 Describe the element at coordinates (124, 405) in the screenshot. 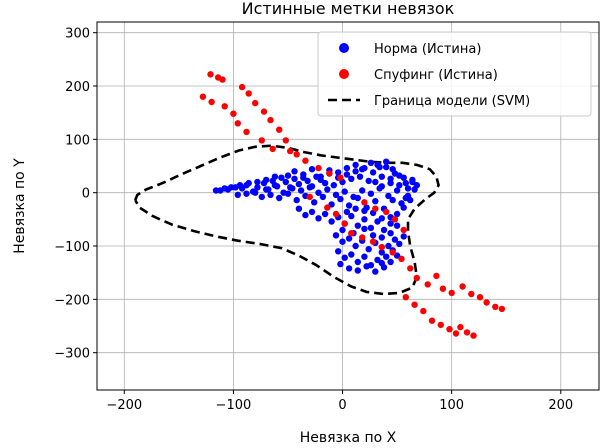

I see `x-tick-label: −200` at that location.